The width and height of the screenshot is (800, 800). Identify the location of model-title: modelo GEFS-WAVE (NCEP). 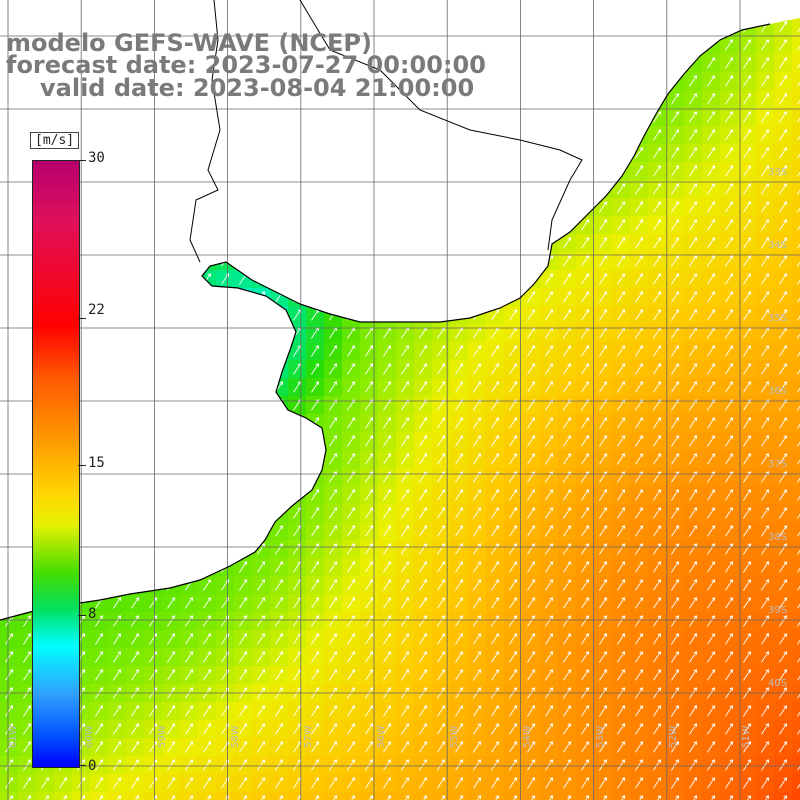
(189, 43).